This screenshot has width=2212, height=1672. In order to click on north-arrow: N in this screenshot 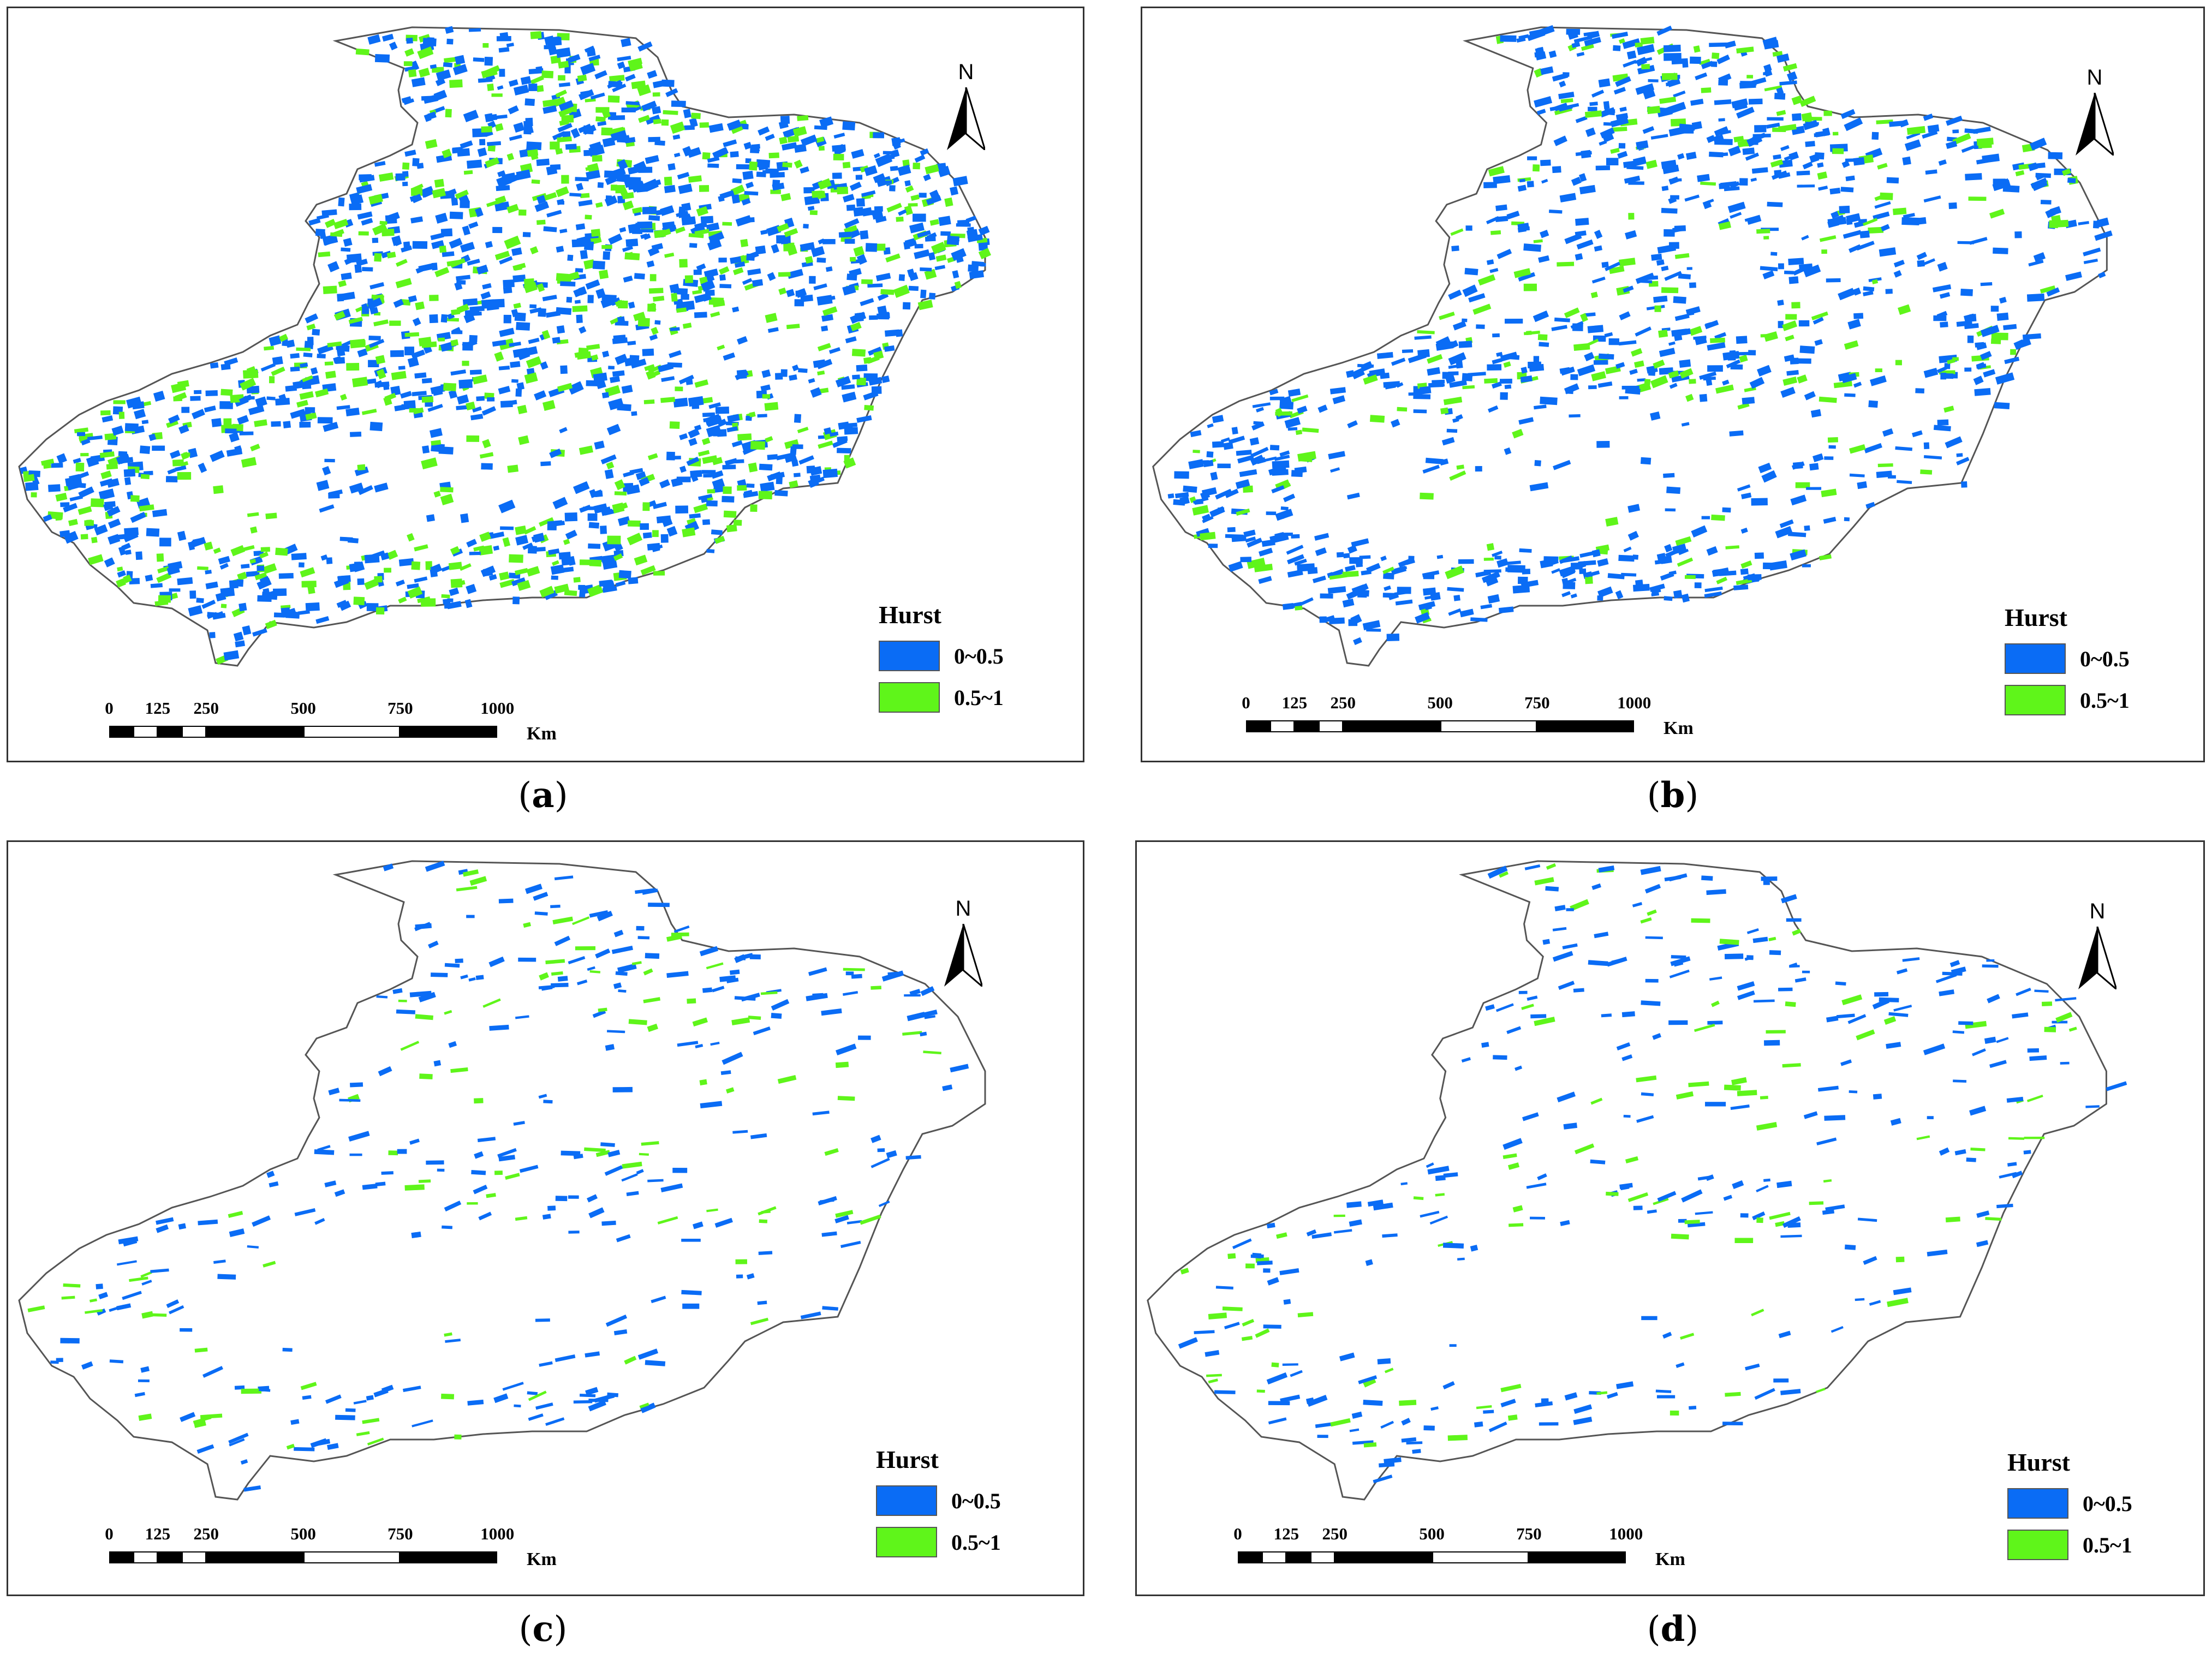, I will do `click(2097, 945)`.